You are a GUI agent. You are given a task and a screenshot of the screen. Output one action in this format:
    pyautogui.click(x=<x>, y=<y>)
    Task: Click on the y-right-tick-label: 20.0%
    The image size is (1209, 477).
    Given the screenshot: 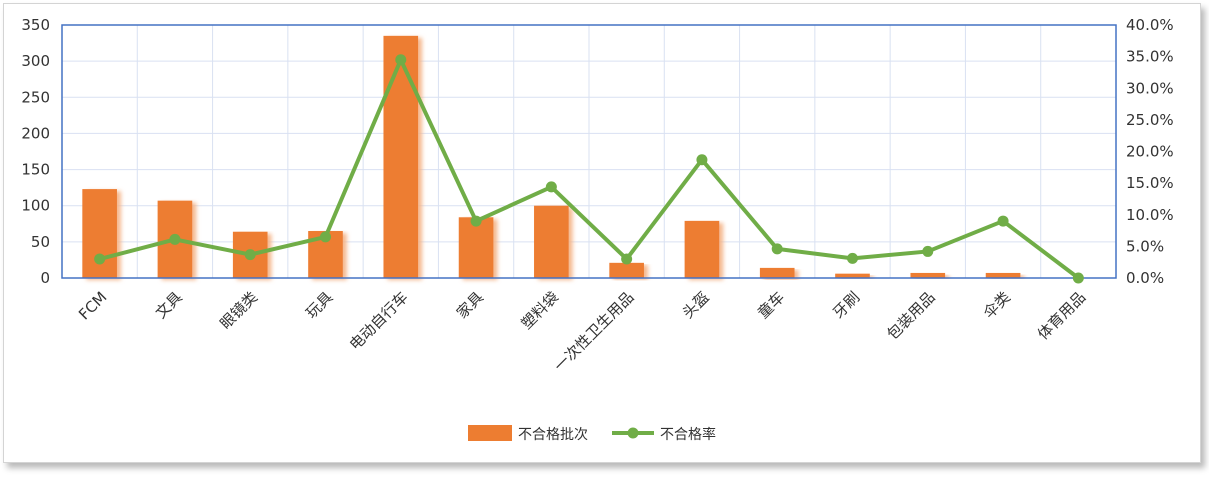 What is the action you would take?
    pyautogui.click(x=1150, y=152)
    